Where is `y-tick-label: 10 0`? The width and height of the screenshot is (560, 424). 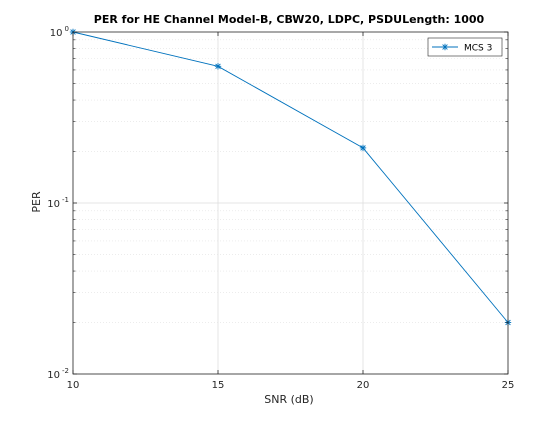
y-tick-label: 10 0 is located at coordinates (59, 32).